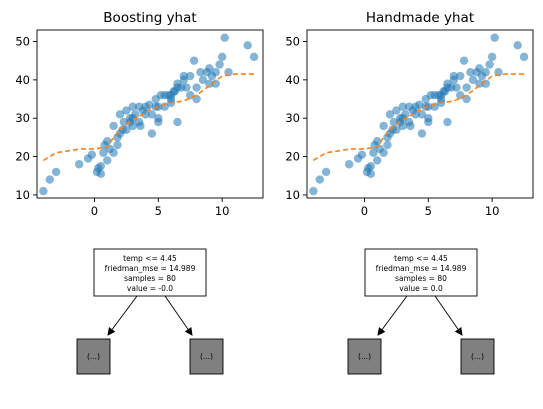 Image resolution: width=543 pixels, height=409 pixels. Describe the element at coordinates (22, 42) in the screenshot. I see `y-tick-label: 50` at that location.